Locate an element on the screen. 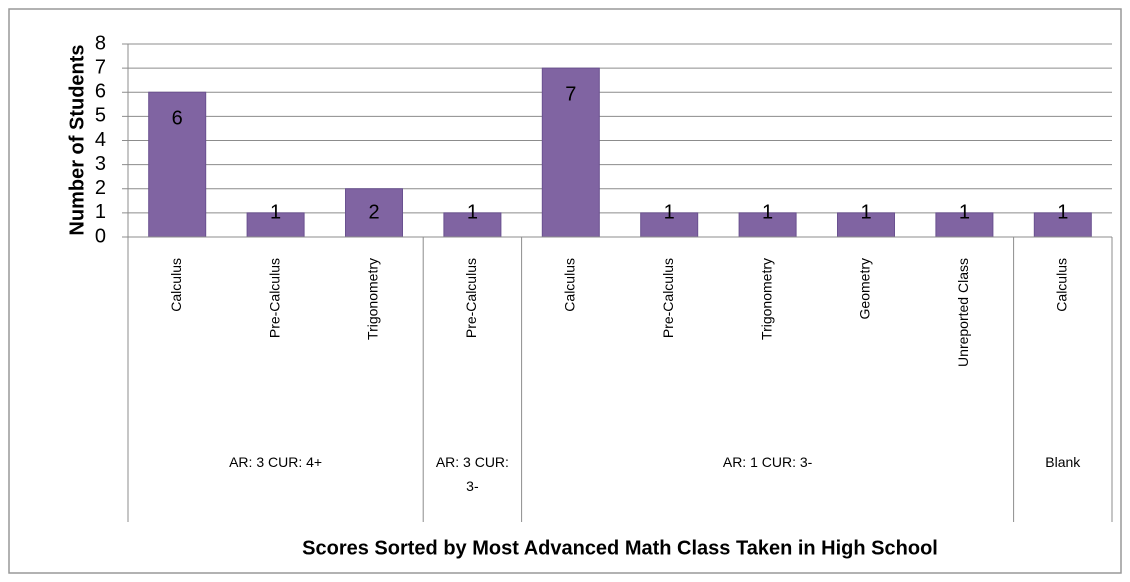 The width and height of the screenshot is (1130, 582). group-label: Blank is located at coordinates (1063, 462).